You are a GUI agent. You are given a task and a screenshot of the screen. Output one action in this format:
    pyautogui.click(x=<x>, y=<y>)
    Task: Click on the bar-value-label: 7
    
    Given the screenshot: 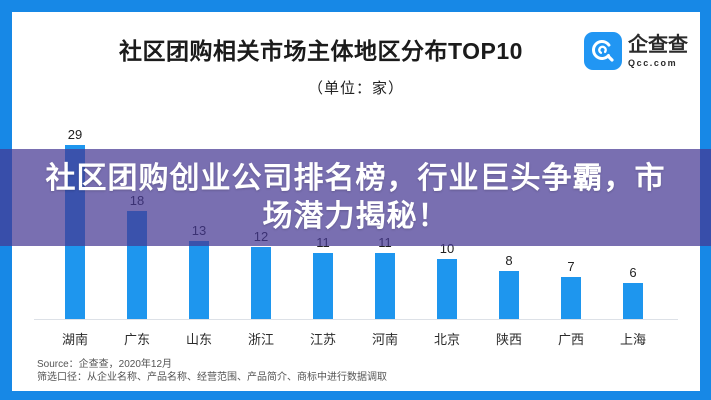 What is the action you would take?
    pyautogui.click(x=571, y=266)
    